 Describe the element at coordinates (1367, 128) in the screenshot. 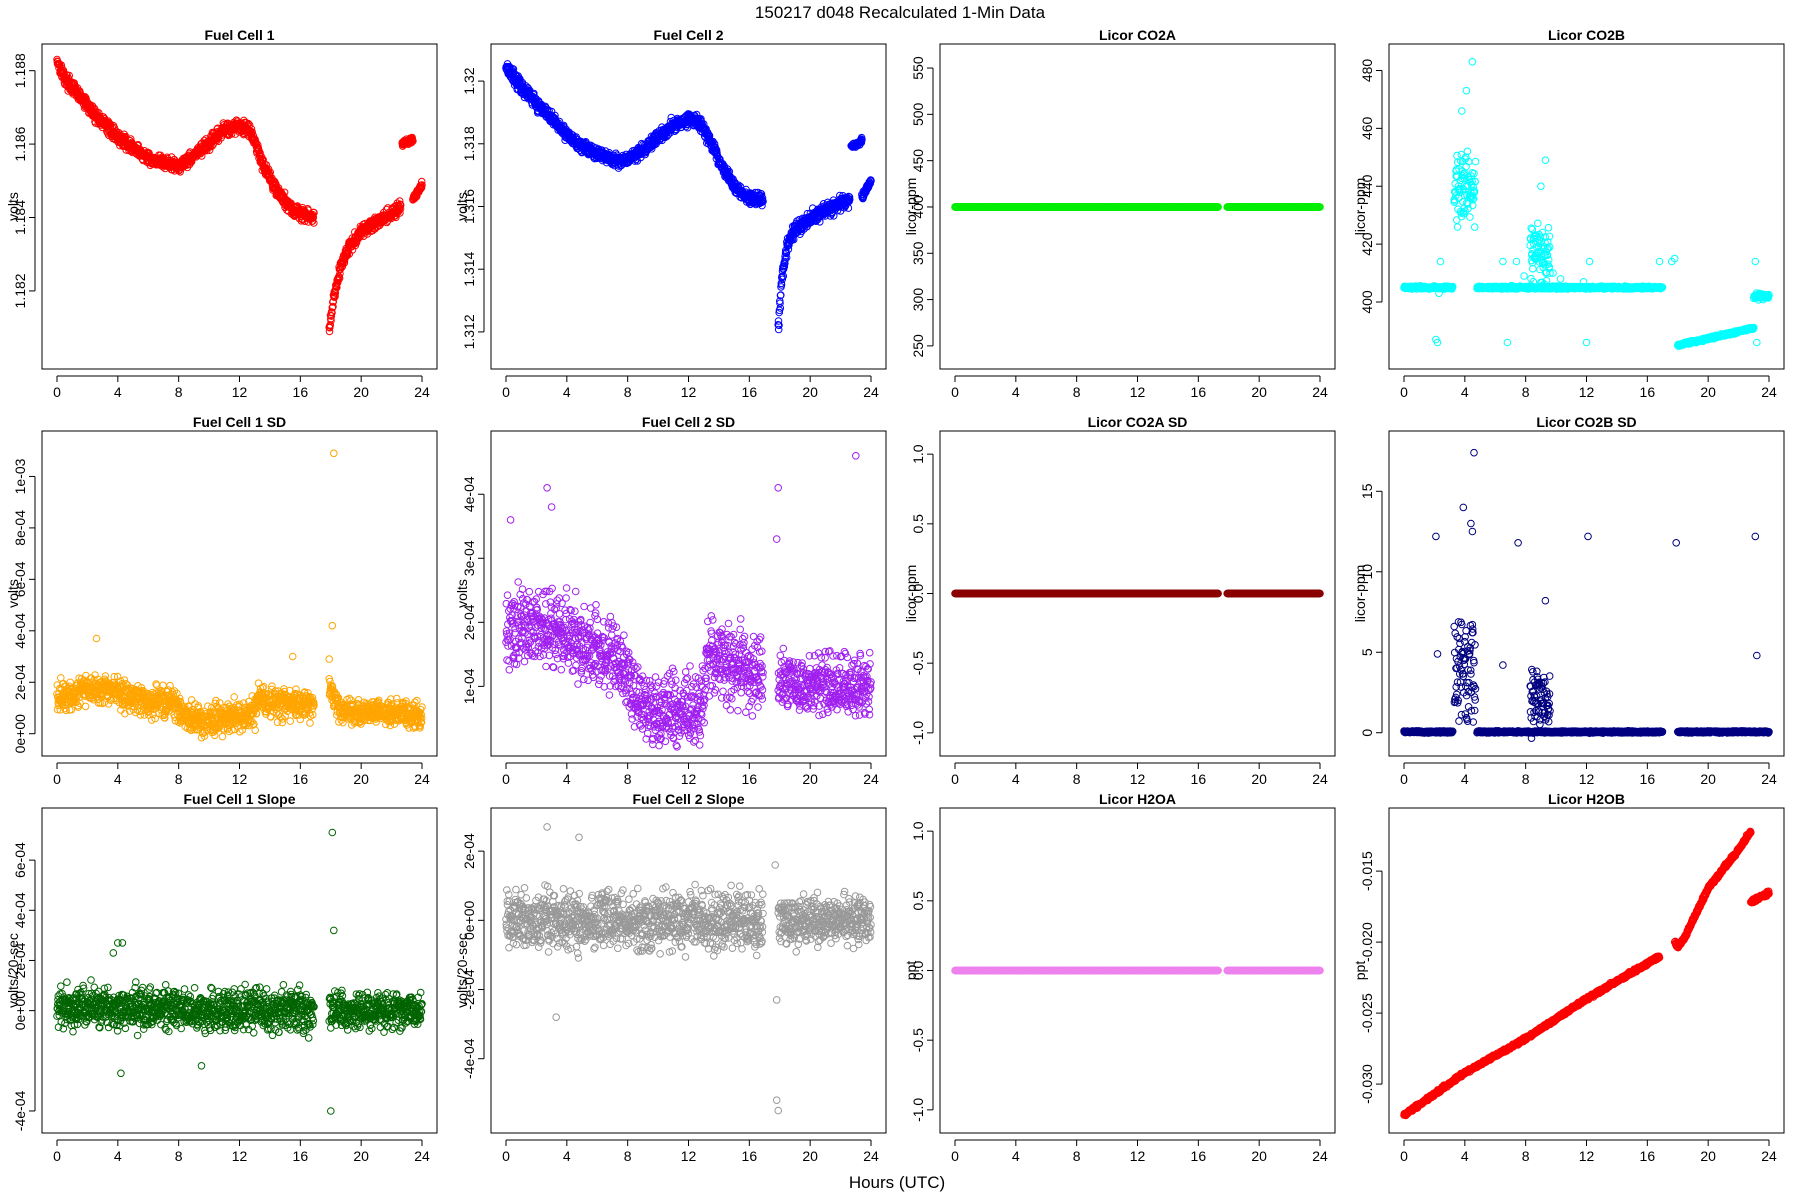

I see `y-tick-label: 460` at that location.